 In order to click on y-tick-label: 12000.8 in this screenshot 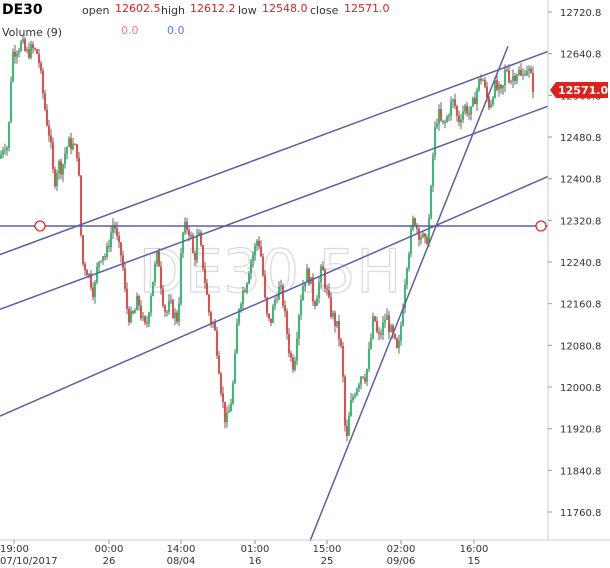, I will do `click(580, 388)`.